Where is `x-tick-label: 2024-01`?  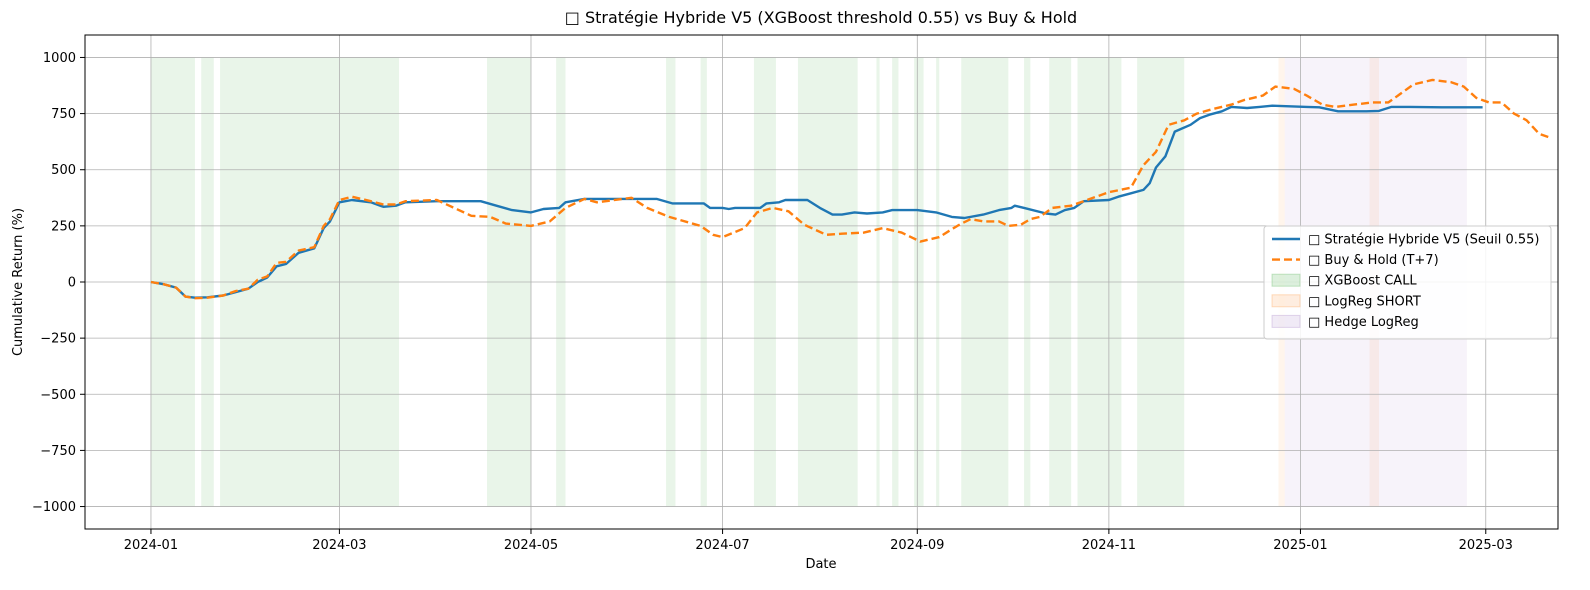 x-tick-label: 2024-01 is located at coordinates (151, 545).